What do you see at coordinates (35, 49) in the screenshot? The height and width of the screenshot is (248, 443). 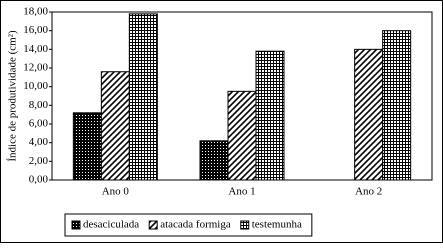 I see `y-tick-label: 14,00` at bounding box center [35, 49].